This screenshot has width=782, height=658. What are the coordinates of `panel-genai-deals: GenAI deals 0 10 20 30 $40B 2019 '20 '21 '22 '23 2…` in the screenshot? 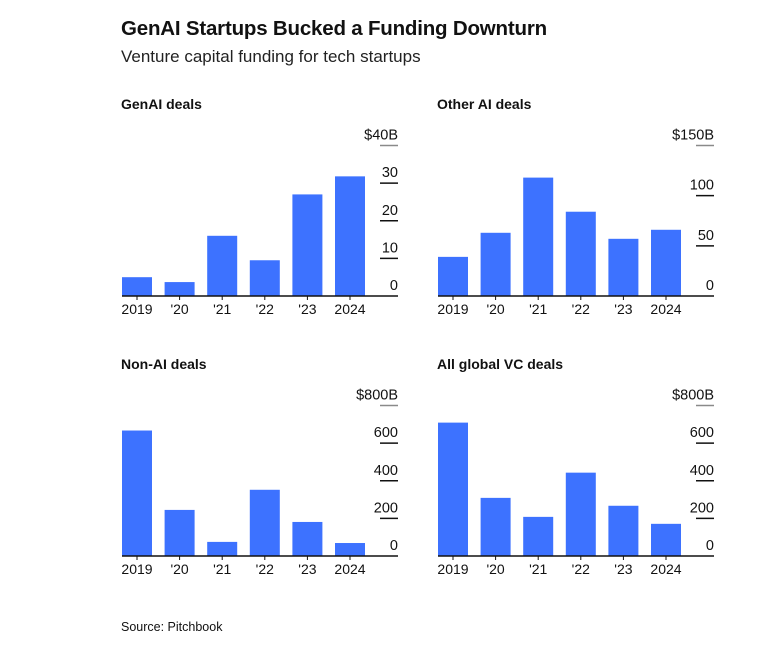 It's located at (271, 213).